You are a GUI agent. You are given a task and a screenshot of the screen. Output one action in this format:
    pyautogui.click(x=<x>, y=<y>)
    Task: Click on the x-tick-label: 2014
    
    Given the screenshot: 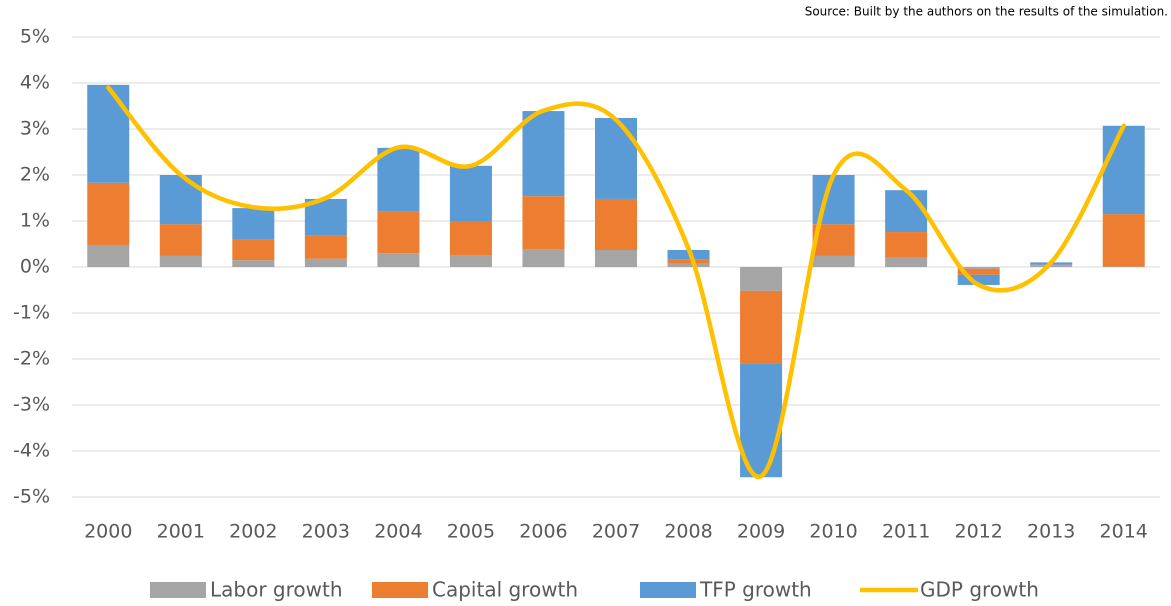 What is the action you would take?
    pyautogui.click(x=1124, y=532)
    